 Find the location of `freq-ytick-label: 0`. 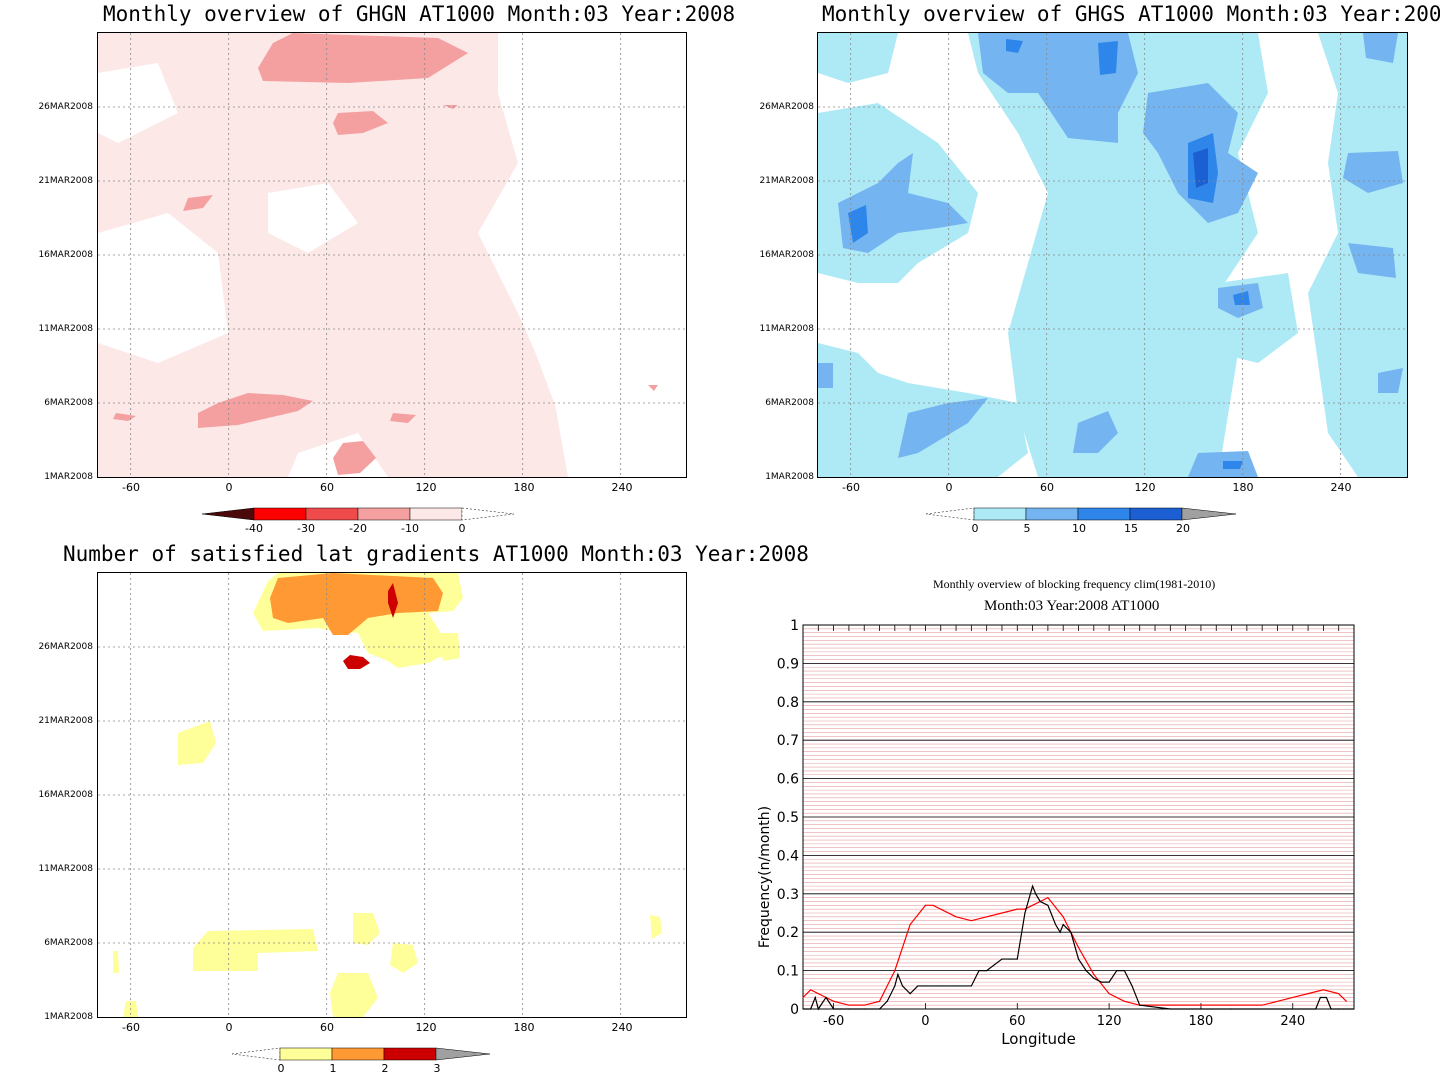

freq-ytick-label: 0 is located at coordinates (794, 1010).